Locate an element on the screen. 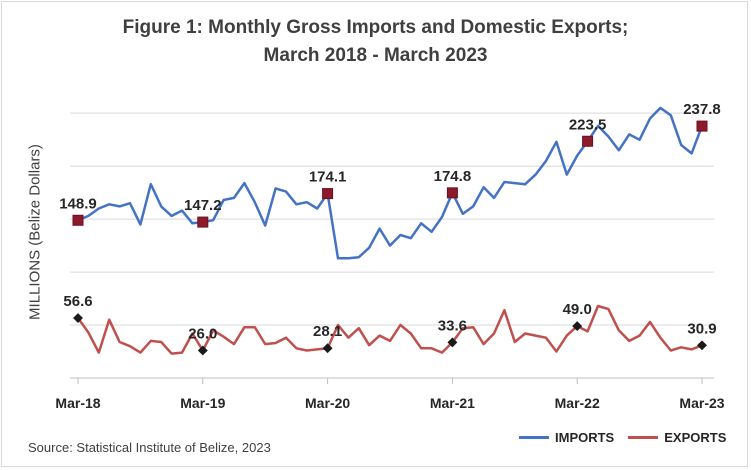 The image size is (751, 470). legend-label-exports: EXPORTS is located at coordinates (695, 437).